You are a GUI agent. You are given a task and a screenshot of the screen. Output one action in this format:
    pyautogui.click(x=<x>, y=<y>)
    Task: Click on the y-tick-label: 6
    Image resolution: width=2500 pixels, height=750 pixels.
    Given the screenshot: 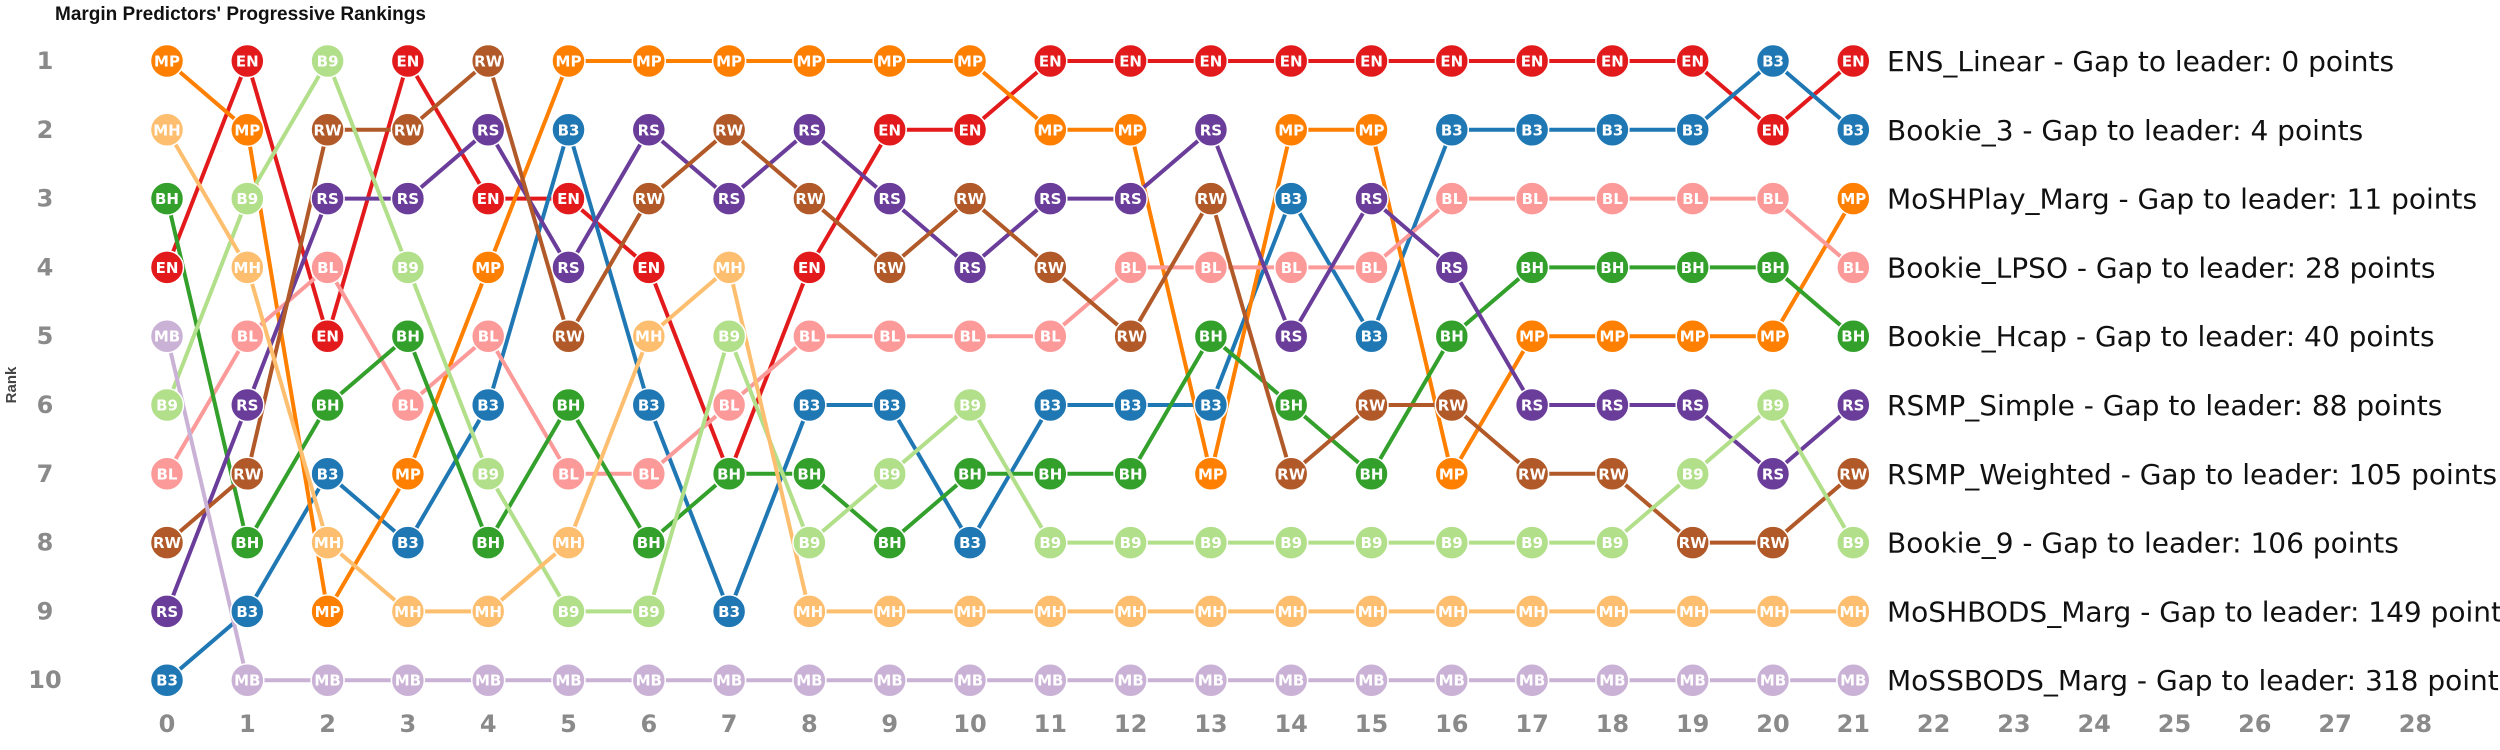 What is the action you would take?
    pyautogui.click(x=45, y=405)
    